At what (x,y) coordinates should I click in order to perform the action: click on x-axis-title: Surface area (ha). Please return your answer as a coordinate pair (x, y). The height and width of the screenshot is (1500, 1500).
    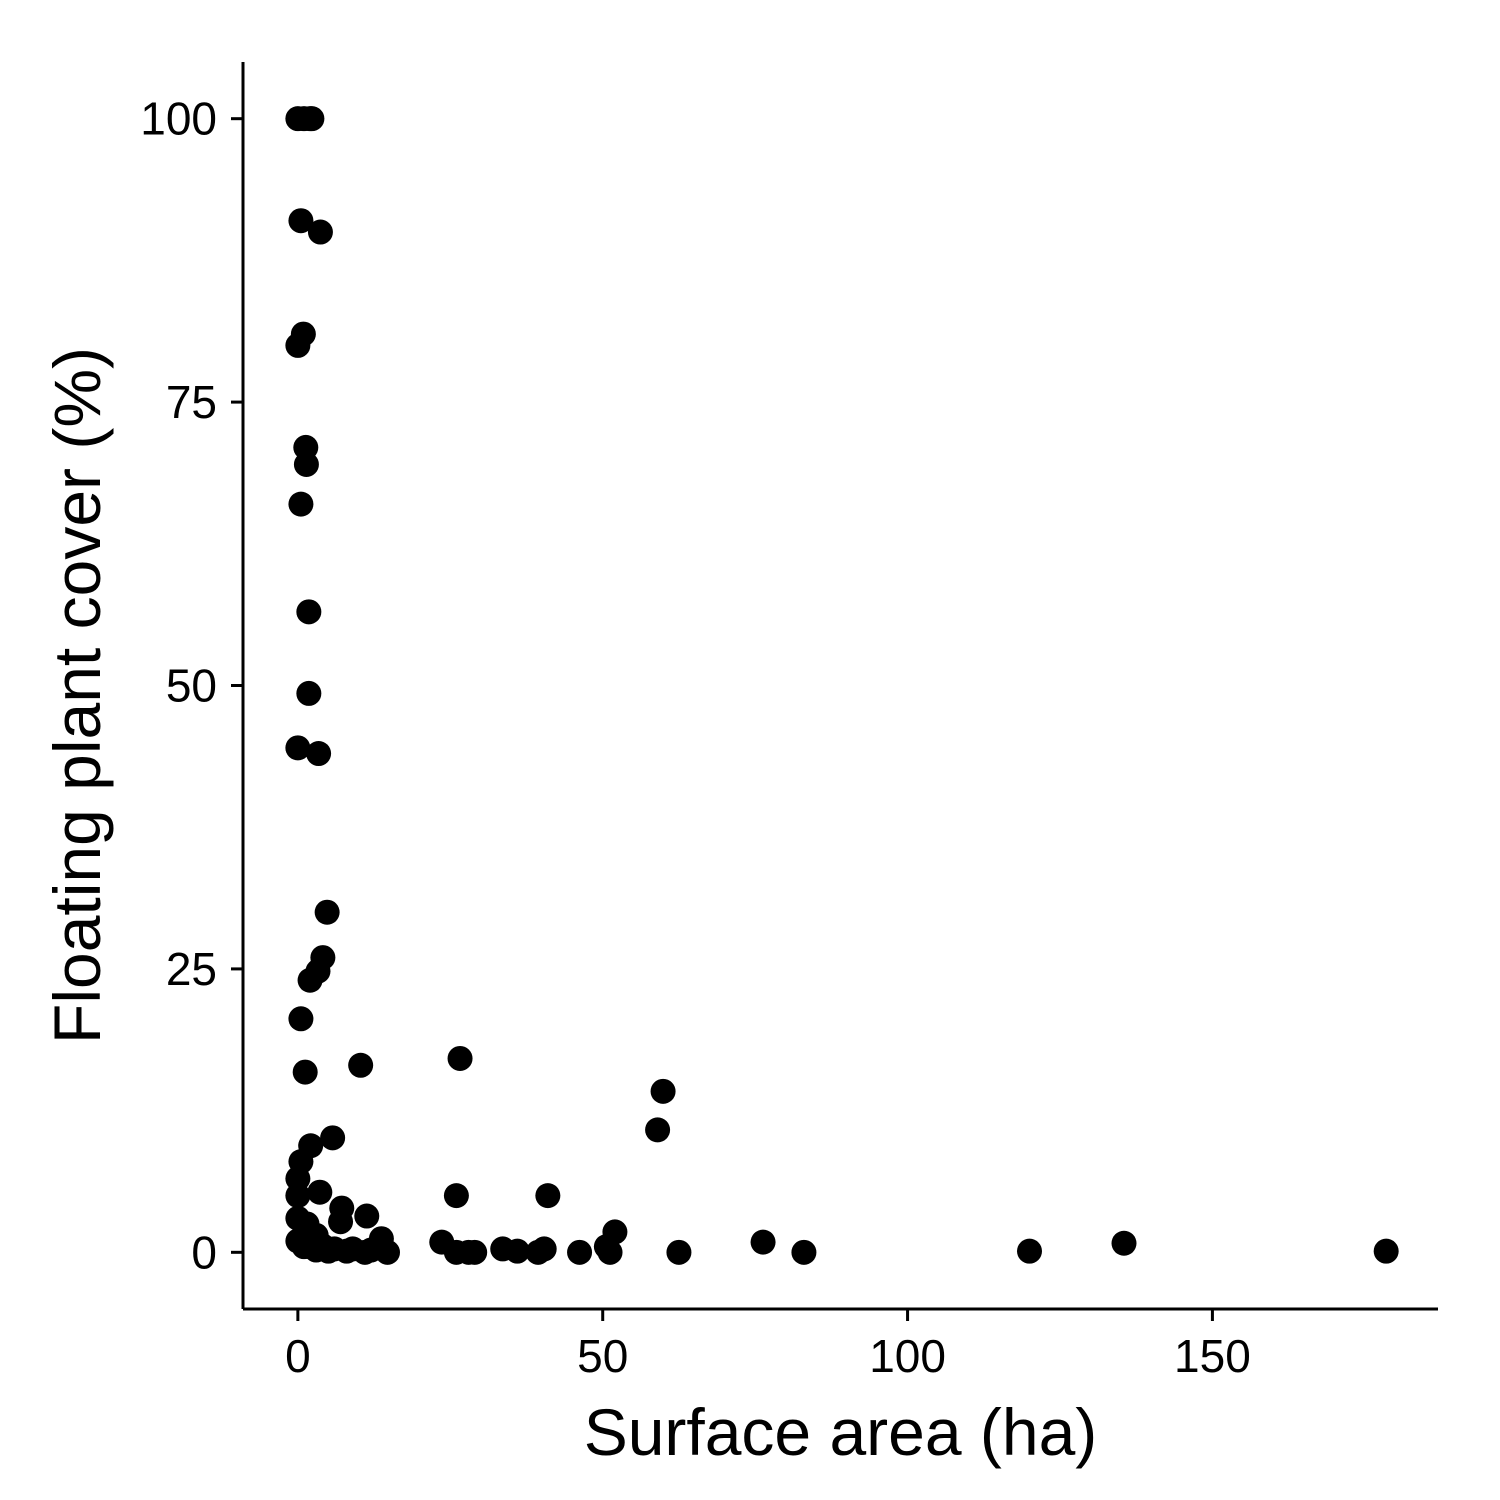
    Looking at the image, I should click on (841, 1432).